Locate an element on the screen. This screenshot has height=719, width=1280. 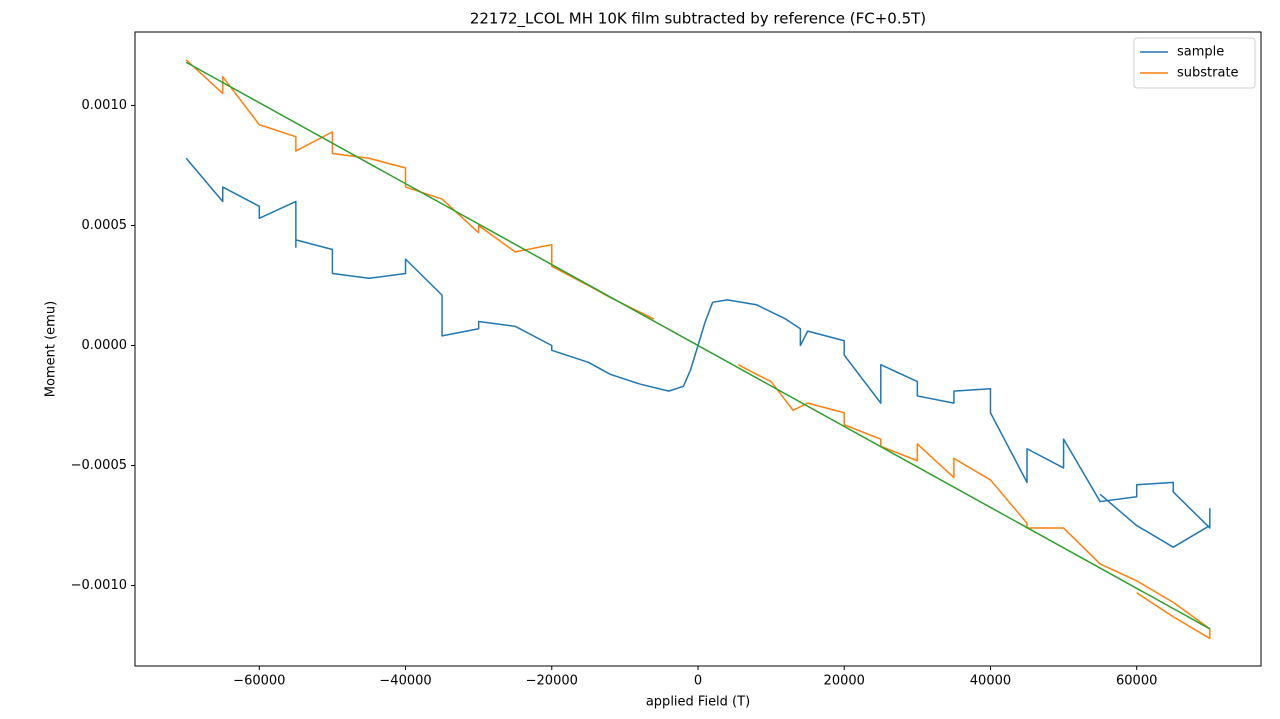
y-tick-label: −0.0010 is located at coordinates (99, 585).